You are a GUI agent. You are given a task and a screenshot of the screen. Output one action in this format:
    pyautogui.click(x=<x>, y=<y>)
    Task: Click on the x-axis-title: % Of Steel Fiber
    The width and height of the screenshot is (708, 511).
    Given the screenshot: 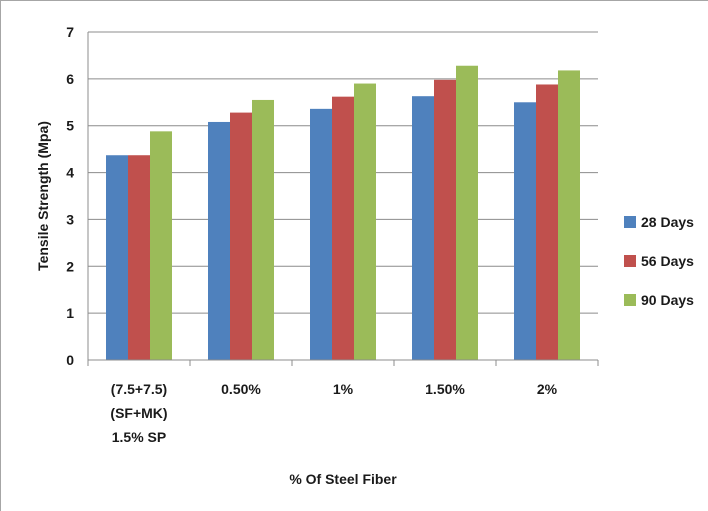 What is the action you would take?
    pyautogui.click(x=343, y=479)
    